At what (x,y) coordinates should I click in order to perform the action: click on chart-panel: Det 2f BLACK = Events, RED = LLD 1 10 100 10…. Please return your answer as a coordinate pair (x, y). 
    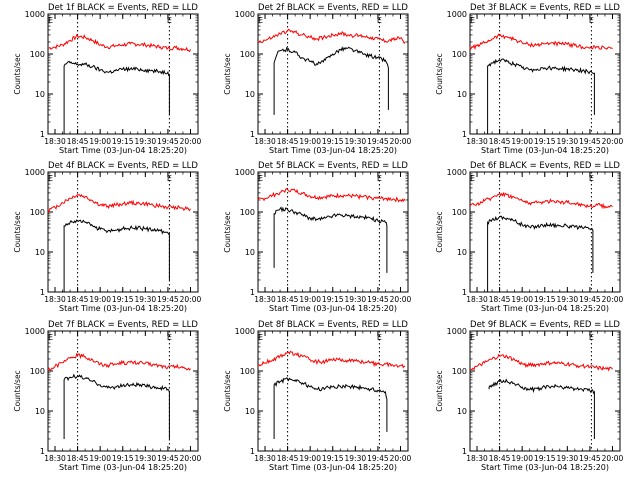
    Looking at the image, I should click on (317, 79).